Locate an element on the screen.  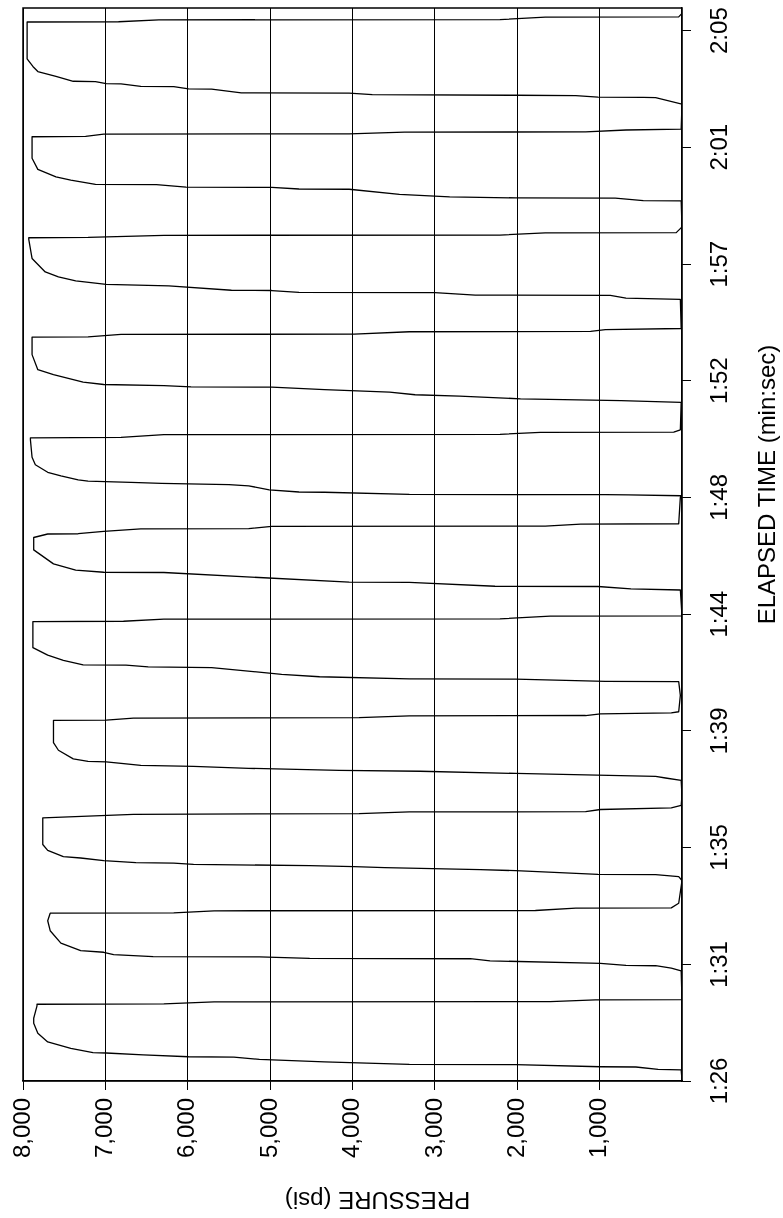
y-tick-label: 1:52 is located at coordinates (718, 381).